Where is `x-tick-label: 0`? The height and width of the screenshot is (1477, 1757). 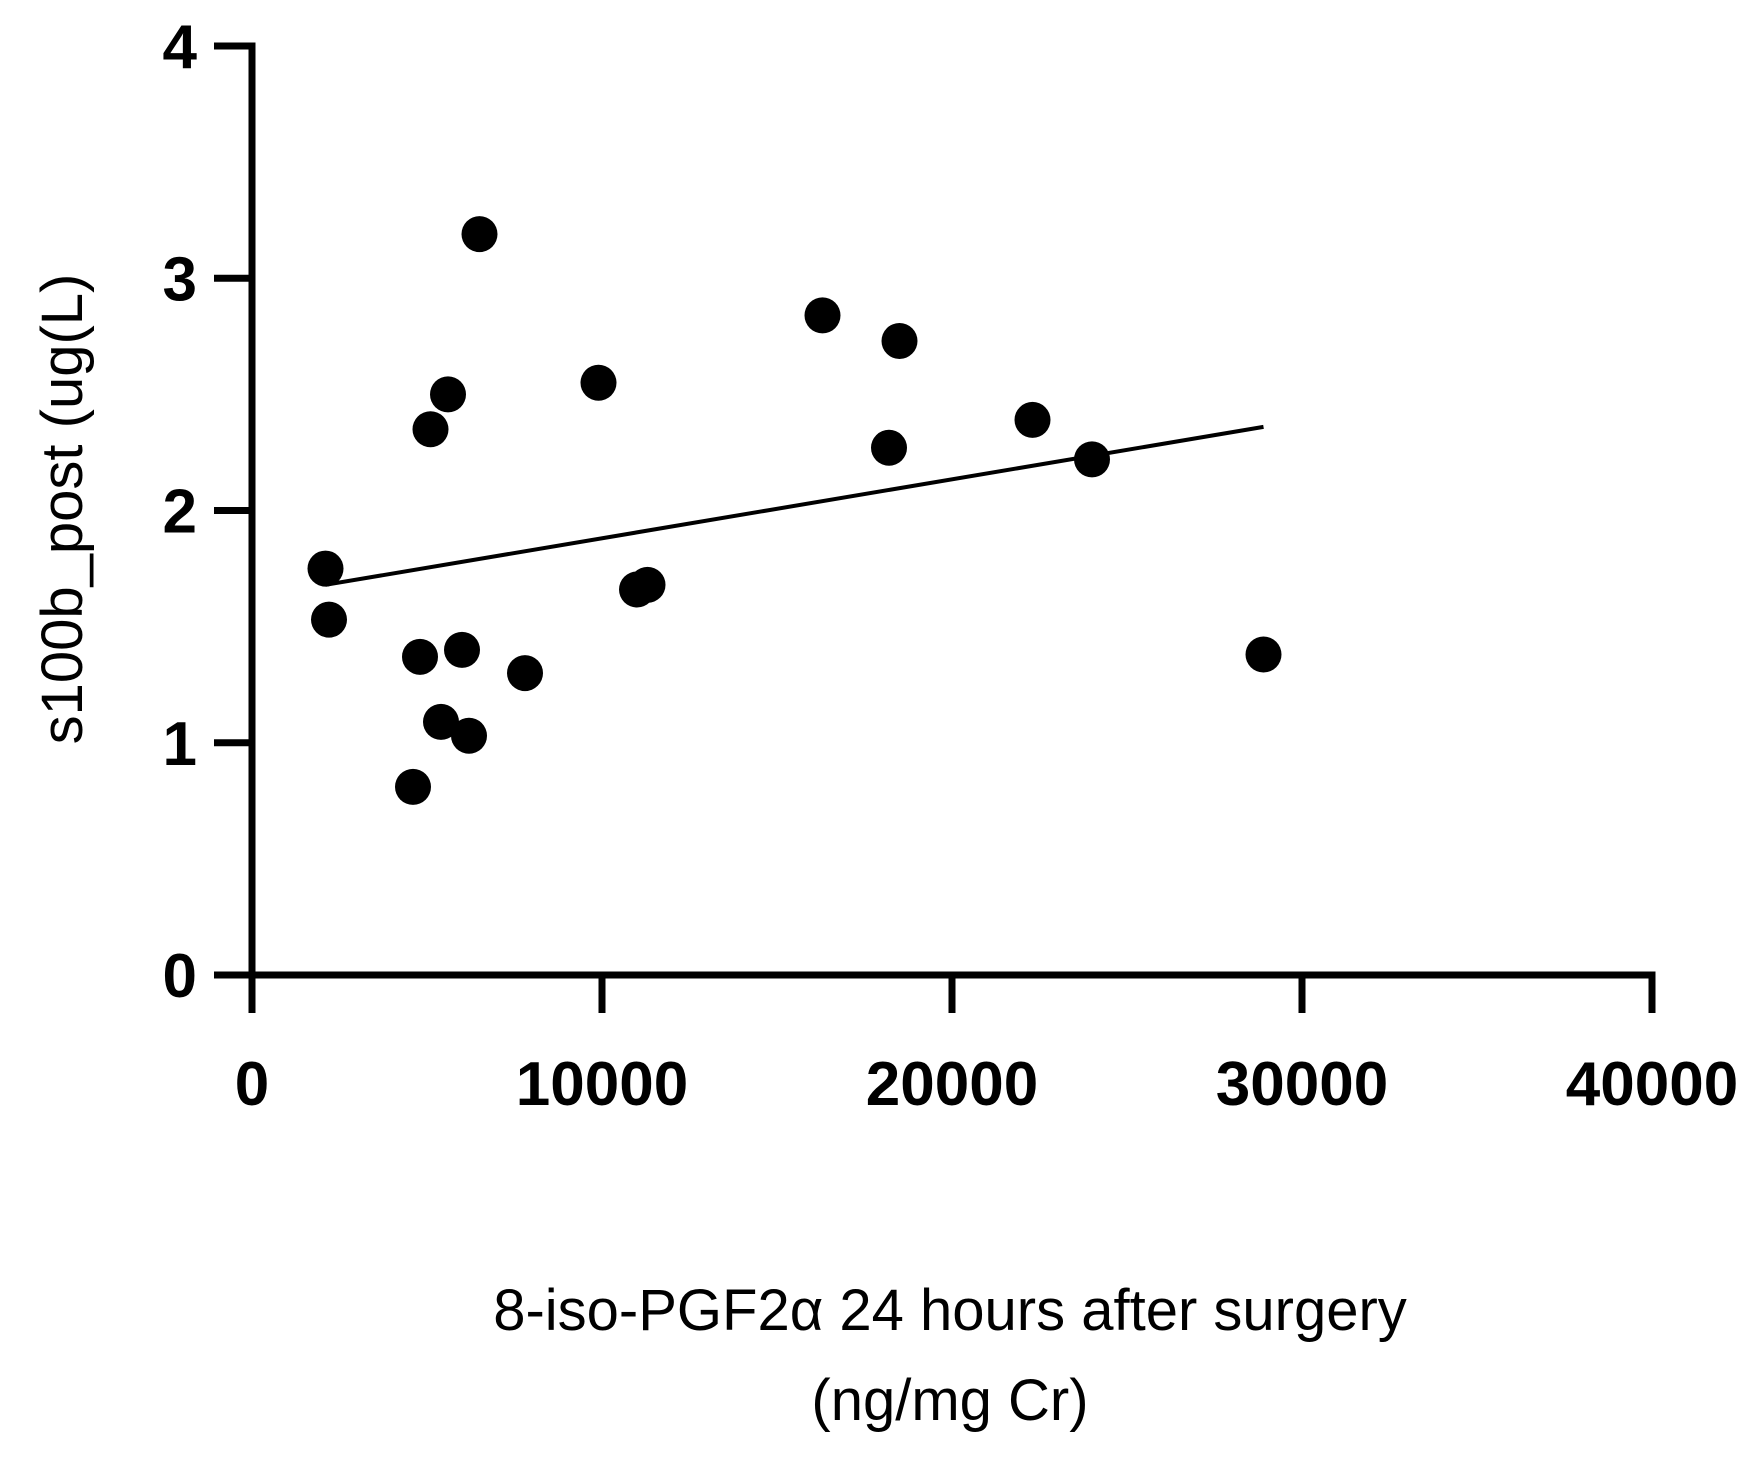 x-tick-label: 0 is located at coordinates (252, 1084).